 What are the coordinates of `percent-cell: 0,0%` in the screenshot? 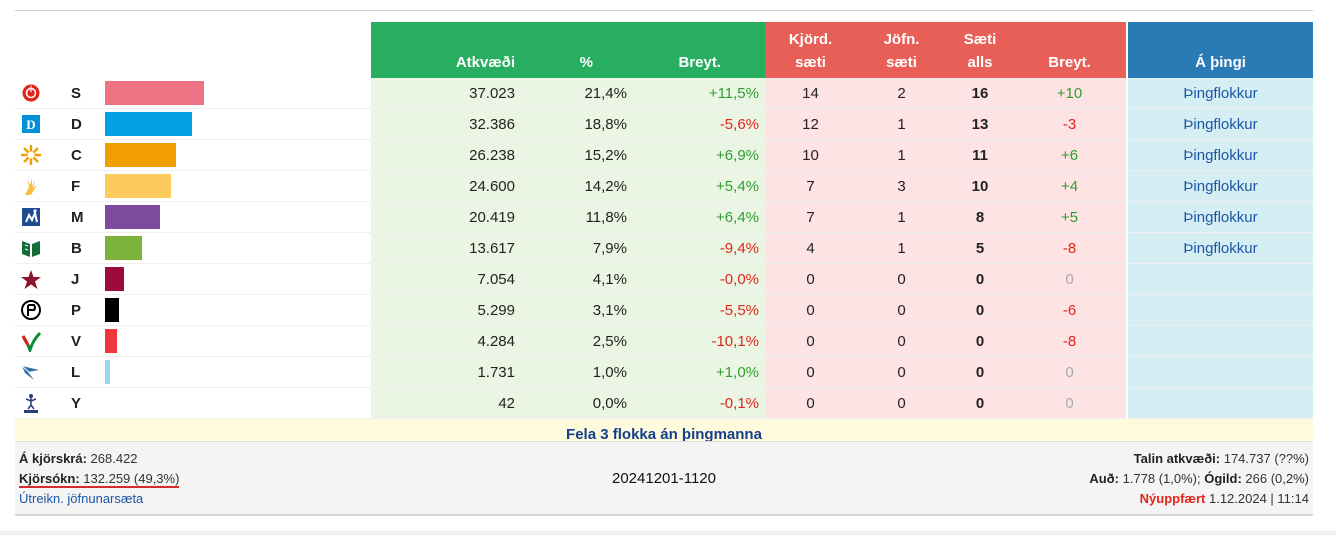 It's located at (577, 403).